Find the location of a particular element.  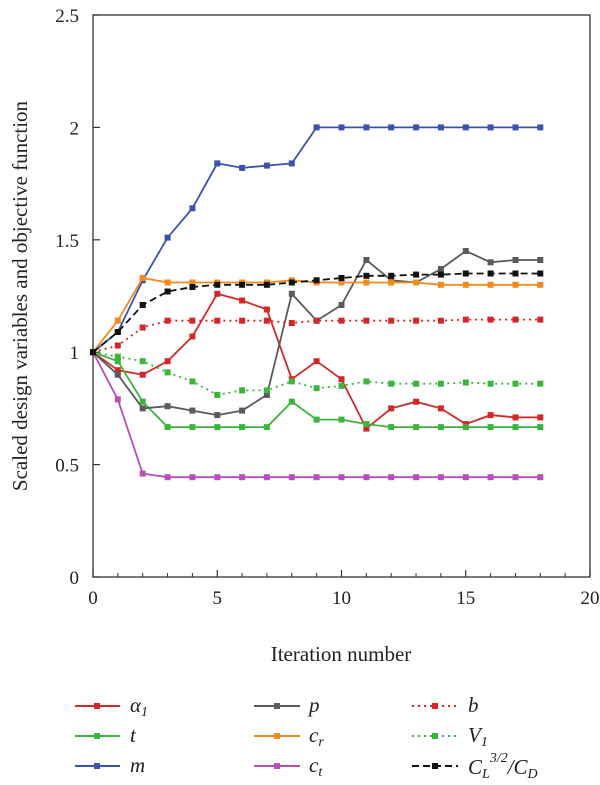

x-tick-label: 5 is located at coordinates (218, 598).